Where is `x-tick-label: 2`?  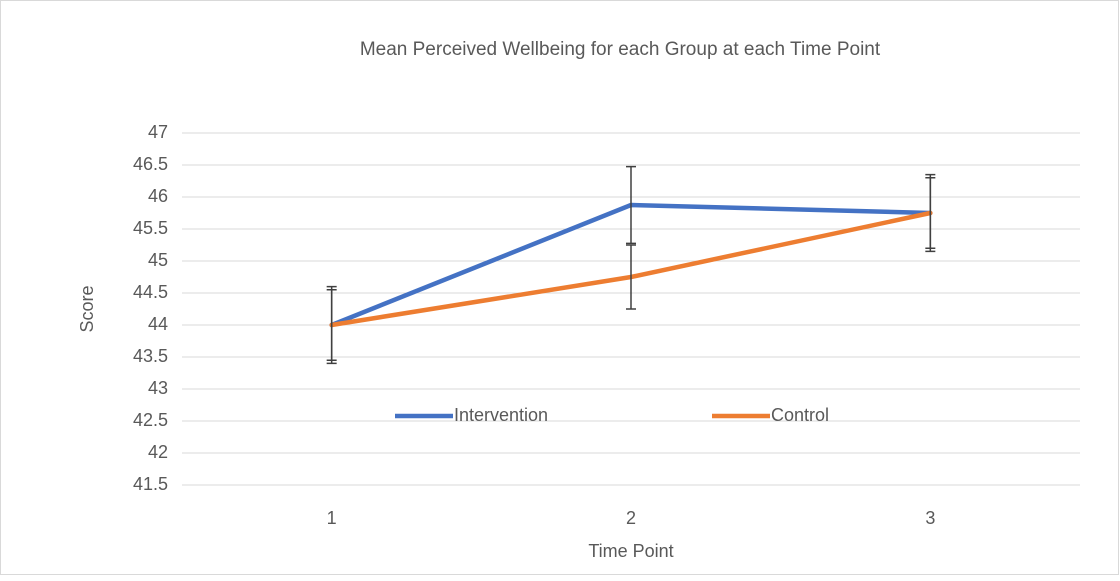 x-tick-label: 2 is located at coordinates (631, 518).